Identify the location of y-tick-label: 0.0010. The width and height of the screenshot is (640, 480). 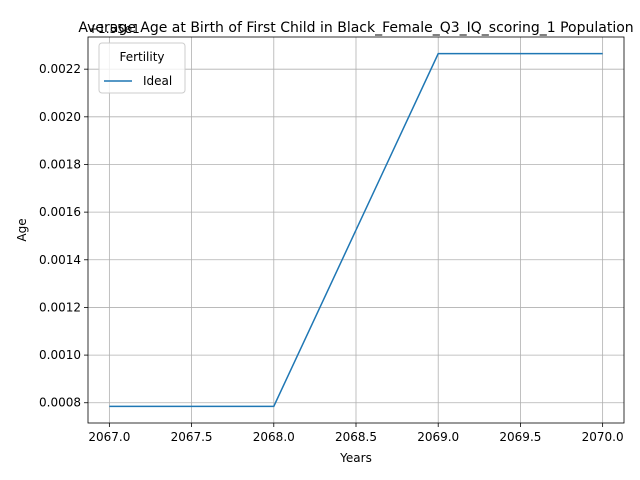
(60, 355).